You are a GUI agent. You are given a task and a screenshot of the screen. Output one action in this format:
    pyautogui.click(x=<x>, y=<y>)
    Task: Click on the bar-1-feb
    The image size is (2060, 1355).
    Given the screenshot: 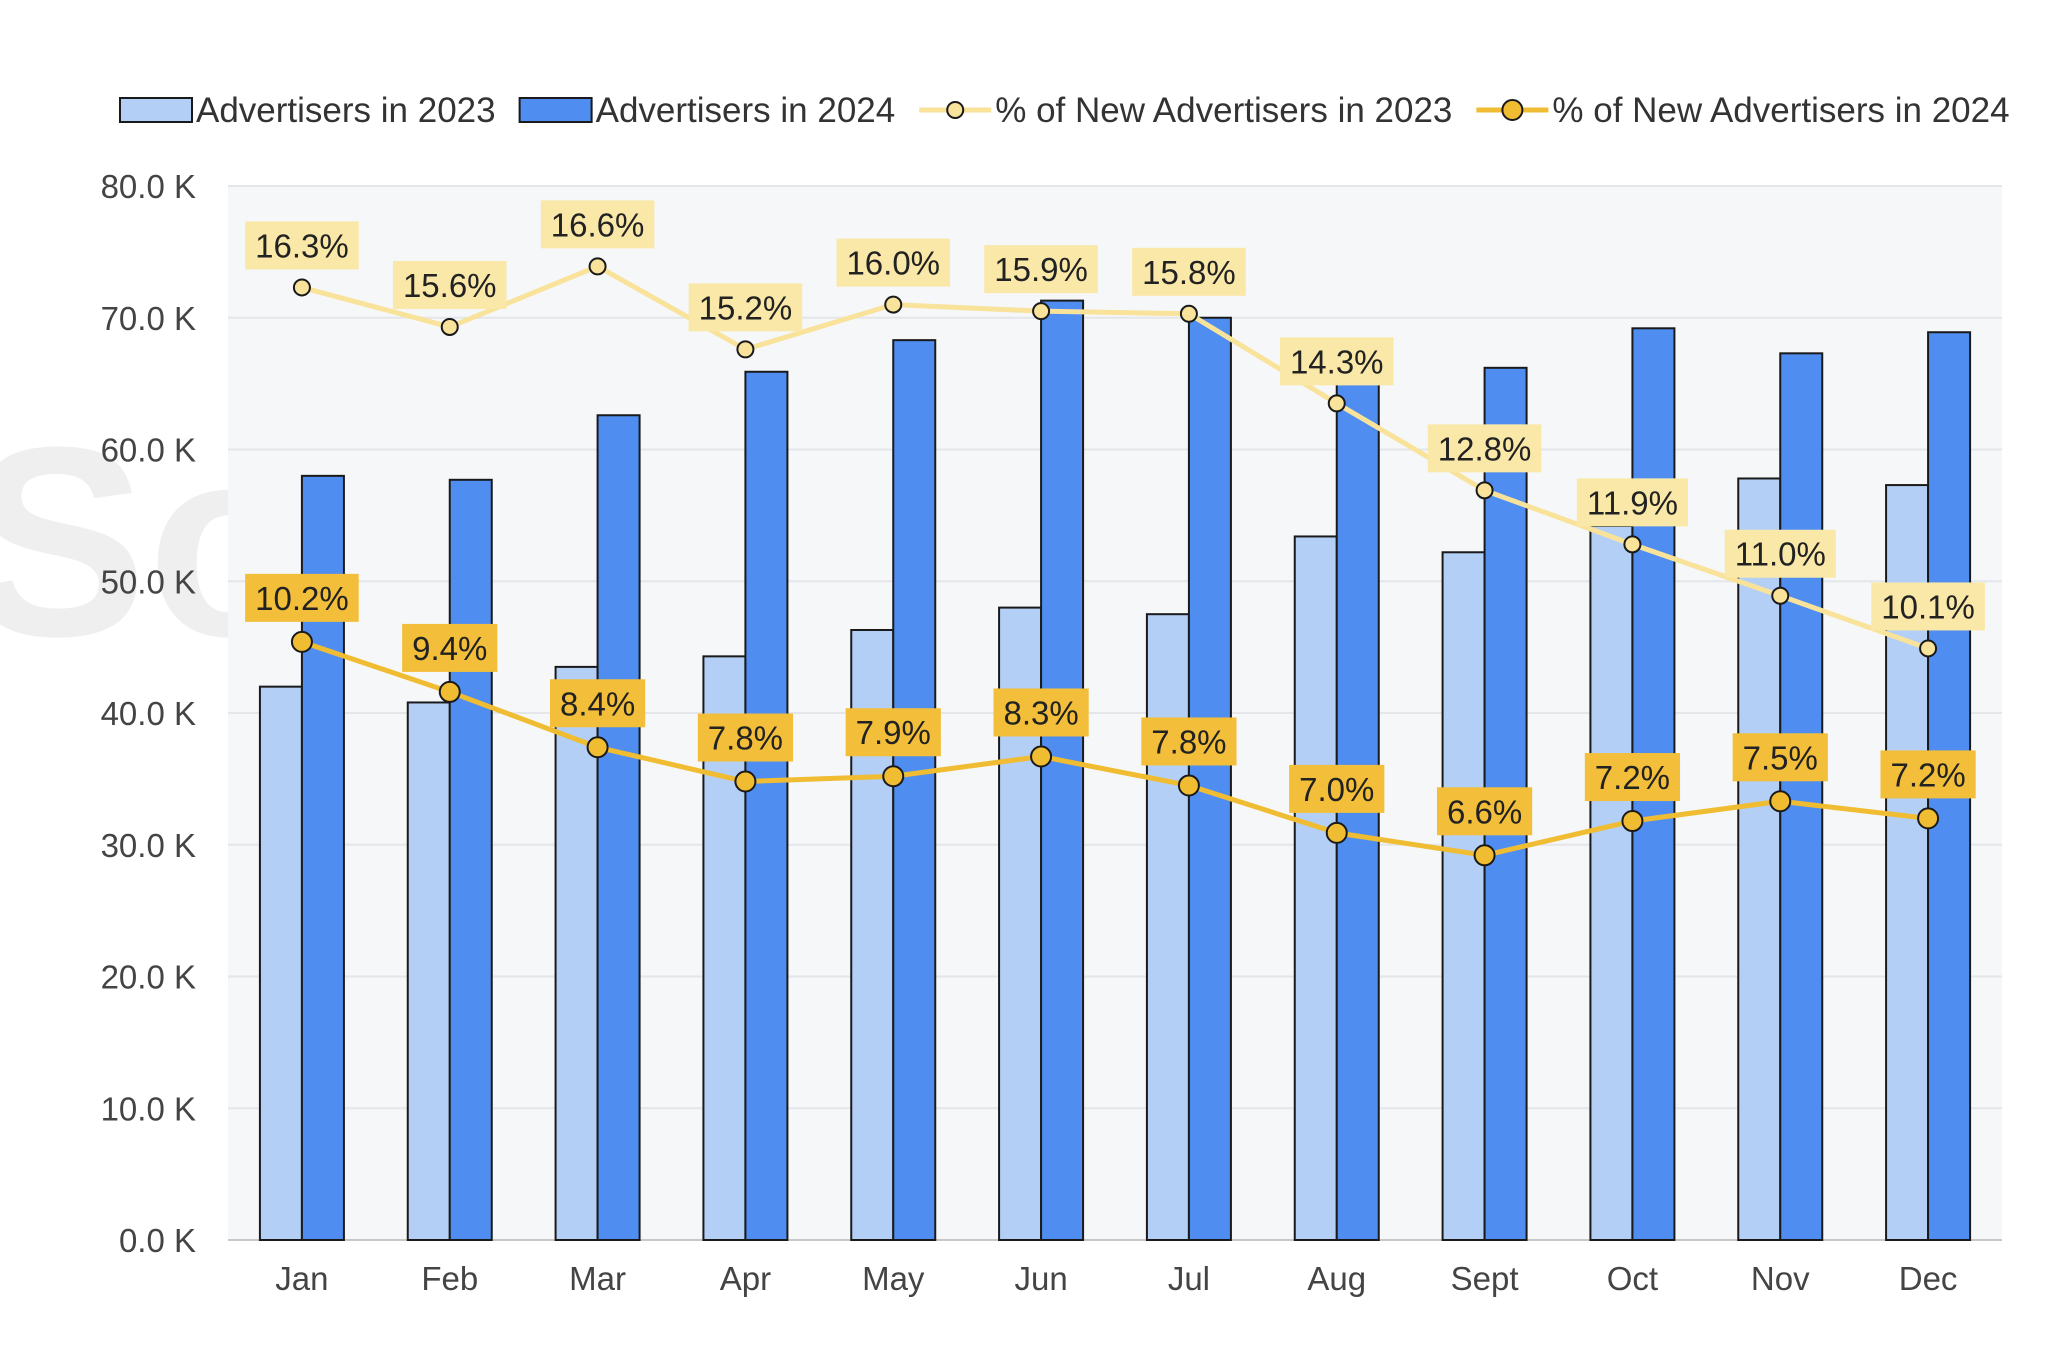 What is the action you would take?
    pyautogui.click(x=428, y=971)
    